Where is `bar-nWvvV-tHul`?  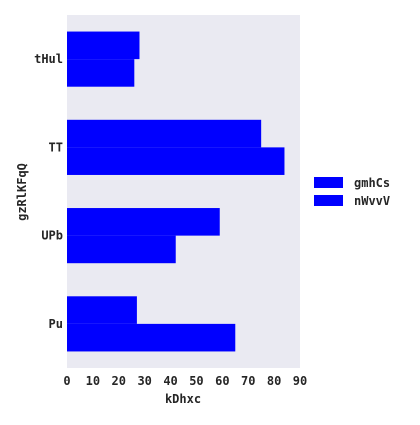
bar-nWvvV-tHul is located at coordinates (101, 73).